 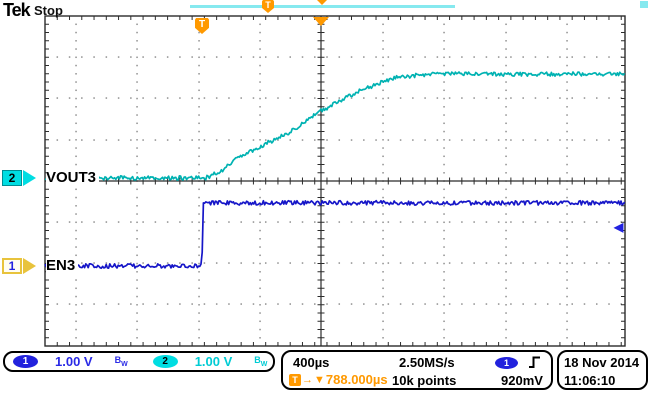 I want to click on trigger-position-readout: T → ▼ 788.000µs, so click(x=338, y=379).